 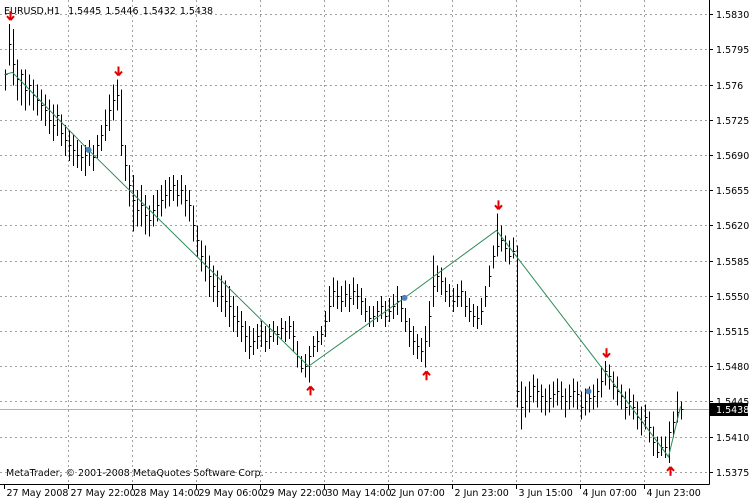 I want to click on header: EURUSD,H1 1.5445 1.5446 1.5432 1.5438, so click(x=108, y=11).